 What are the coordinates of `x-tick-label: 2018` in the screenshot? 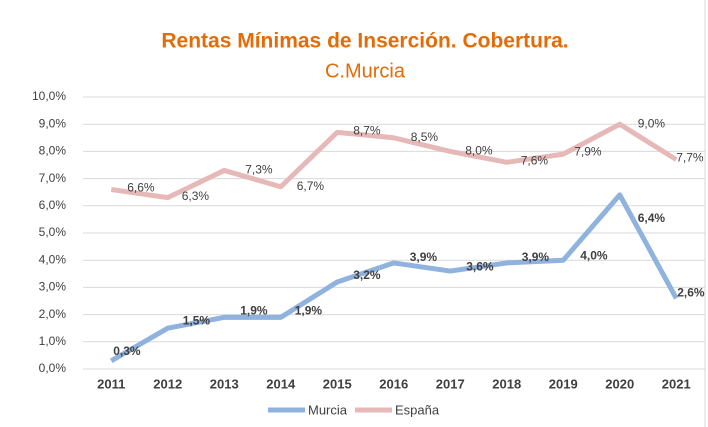 It's located at (506, 383).